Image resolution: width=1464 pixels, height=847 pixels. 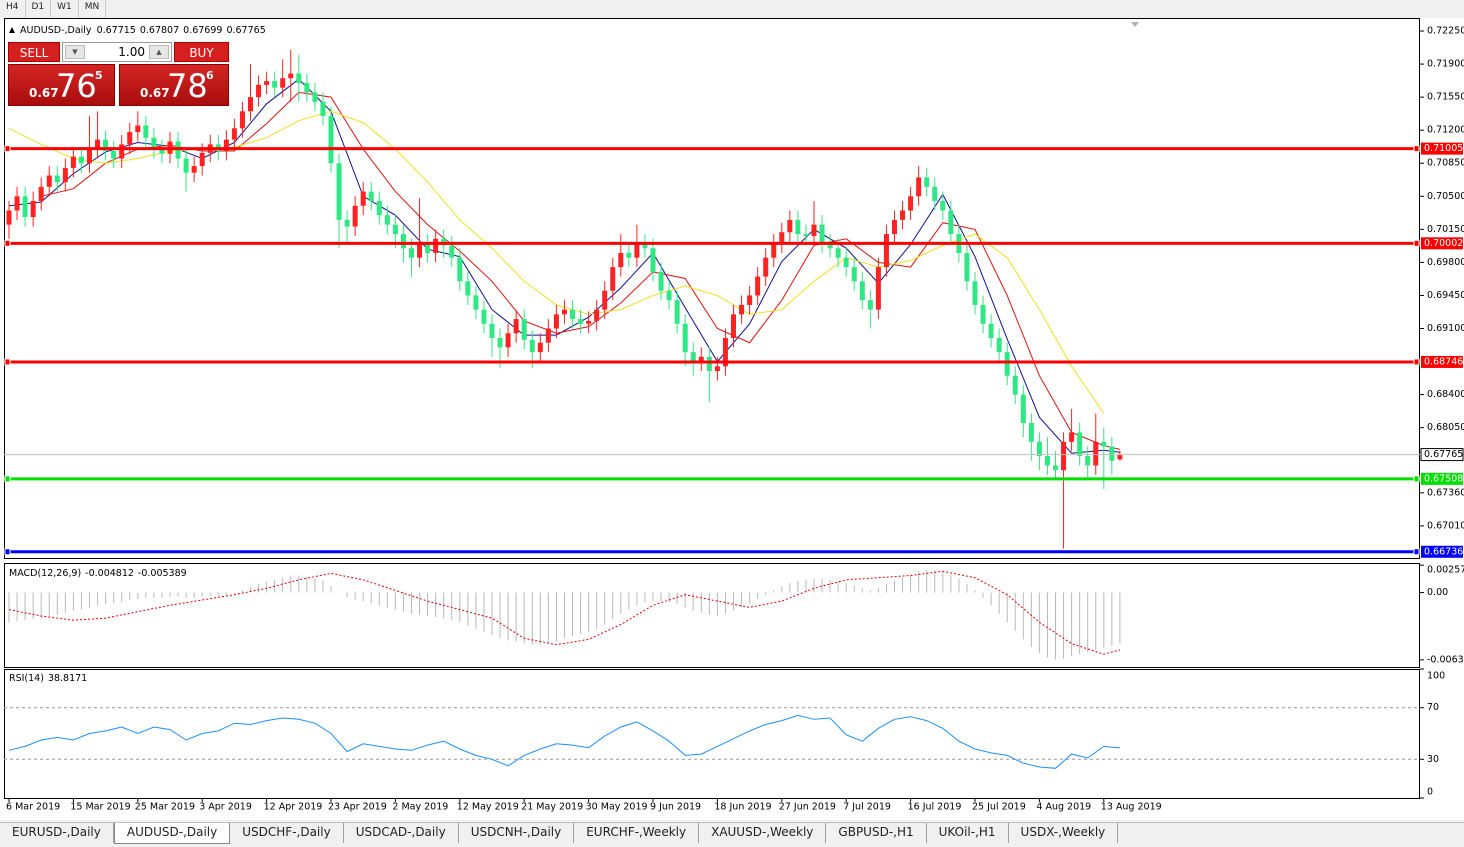 I want to click on x-tick-label: 16 Jul 2019, so click(x=935, y=807).